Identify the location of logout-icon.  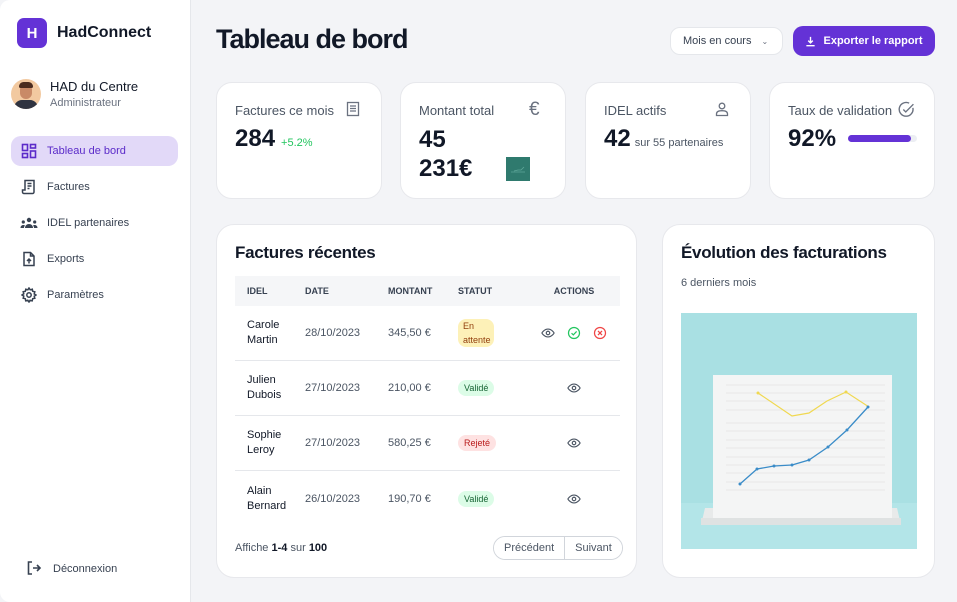
(35, 569).